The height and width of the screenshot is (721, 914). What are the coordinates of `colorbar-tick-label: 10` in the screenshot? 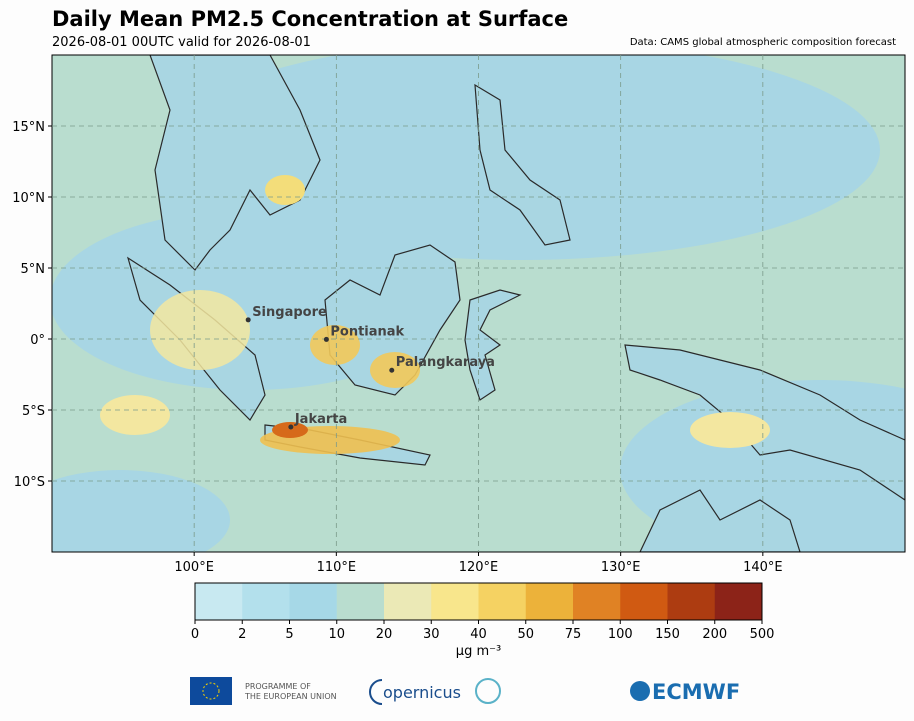 It's located at (336, 634).